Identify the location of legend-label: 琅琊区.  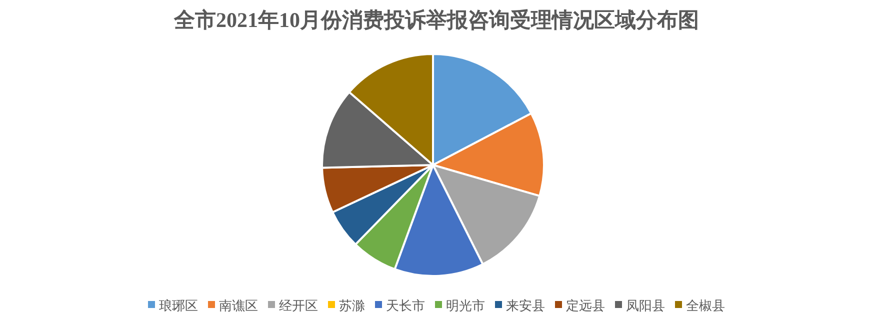
(178, 305).